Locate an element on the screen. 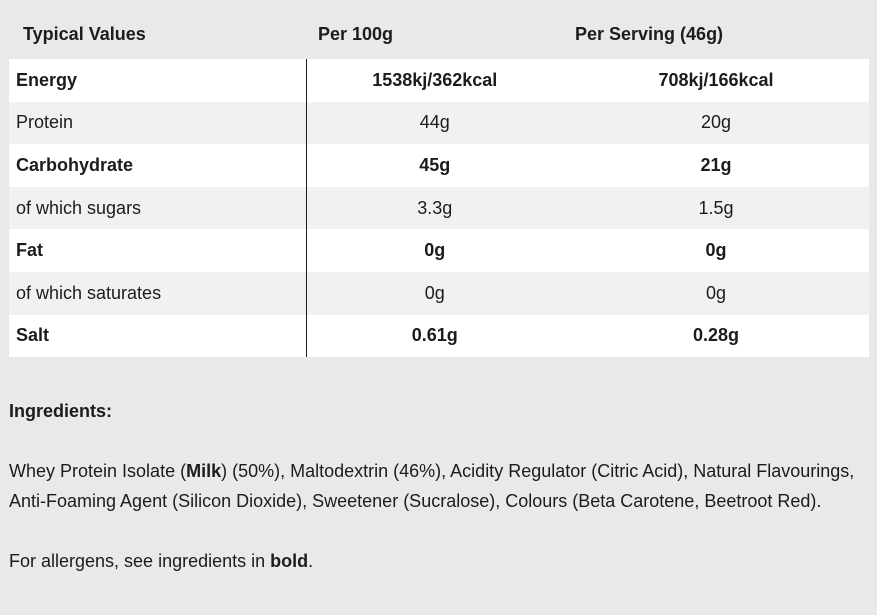 The image size is (877, 615). allergen-note-start: For allergens, see ingredients in is located at coordinates (140, 561).